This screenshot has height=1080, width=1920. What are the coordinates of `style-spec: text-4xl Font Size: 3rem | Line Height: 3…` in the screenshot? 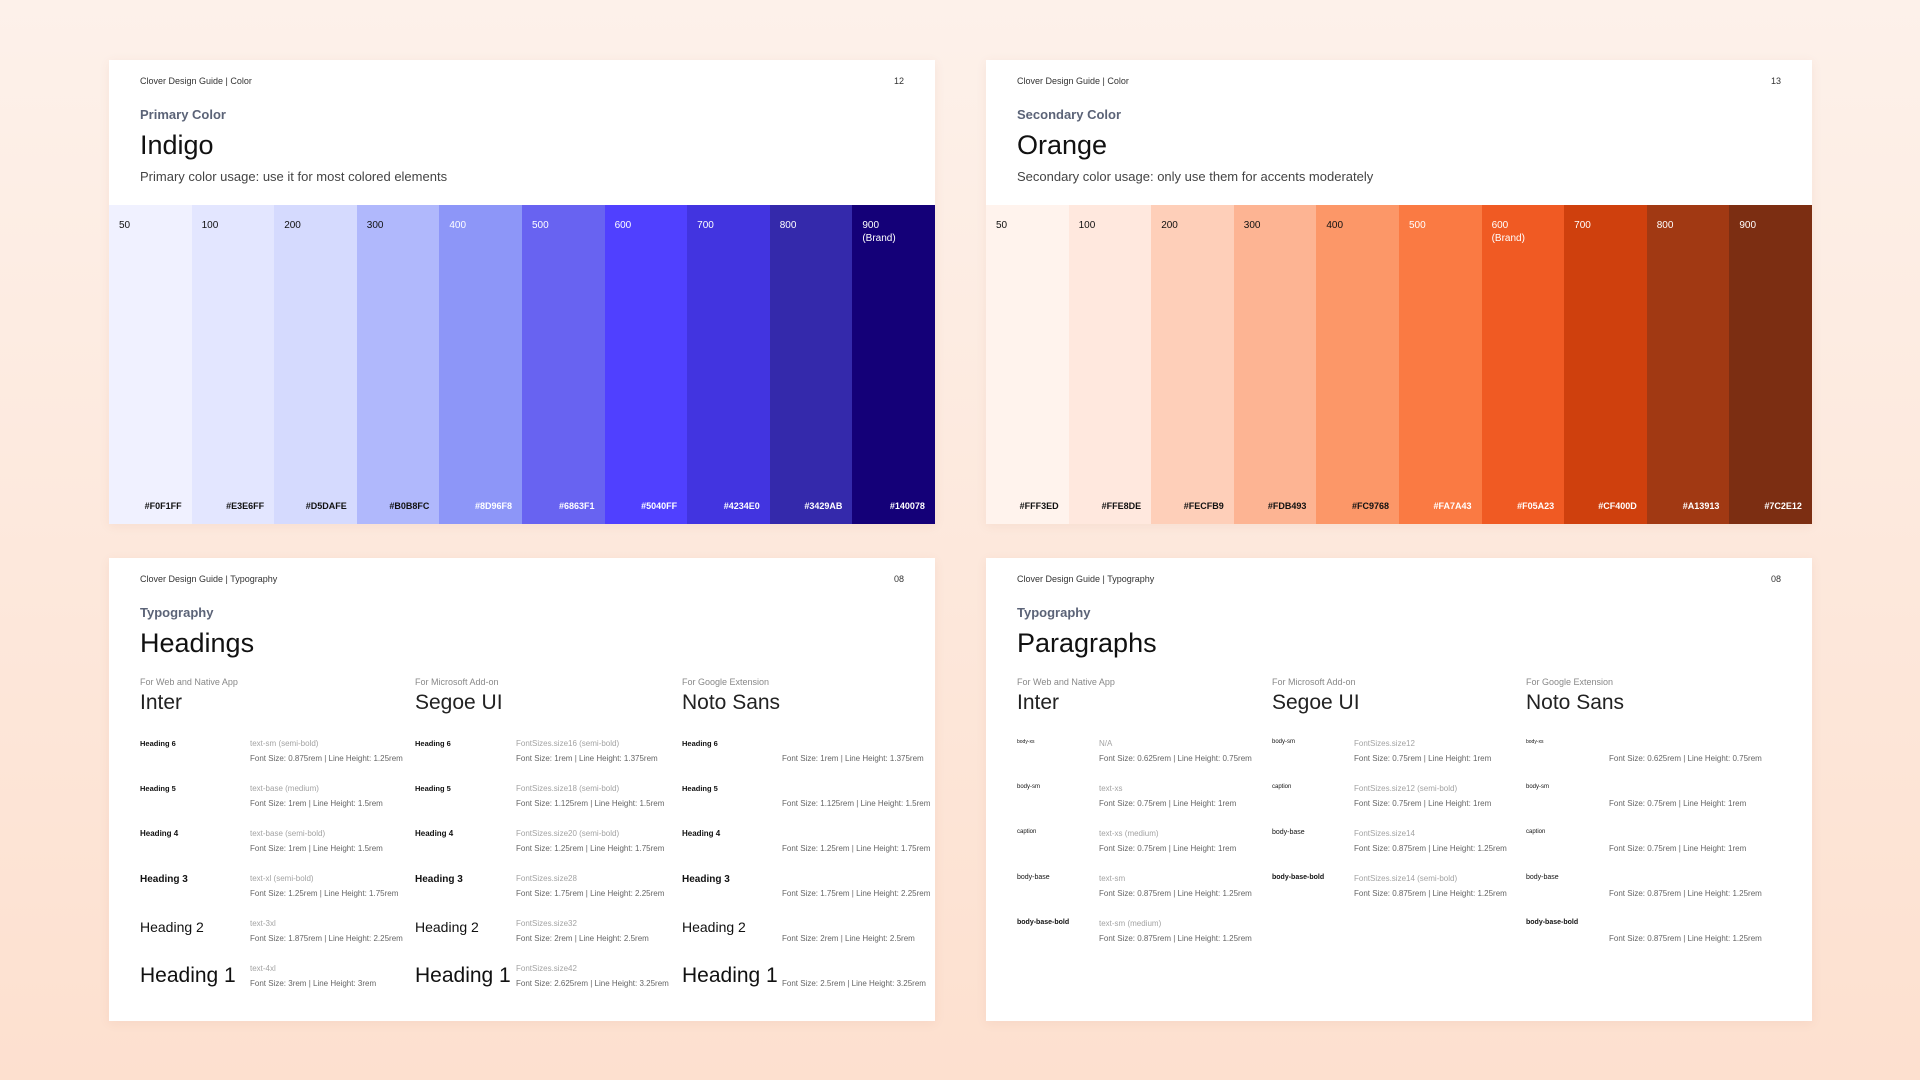 It's located at (313, 976).